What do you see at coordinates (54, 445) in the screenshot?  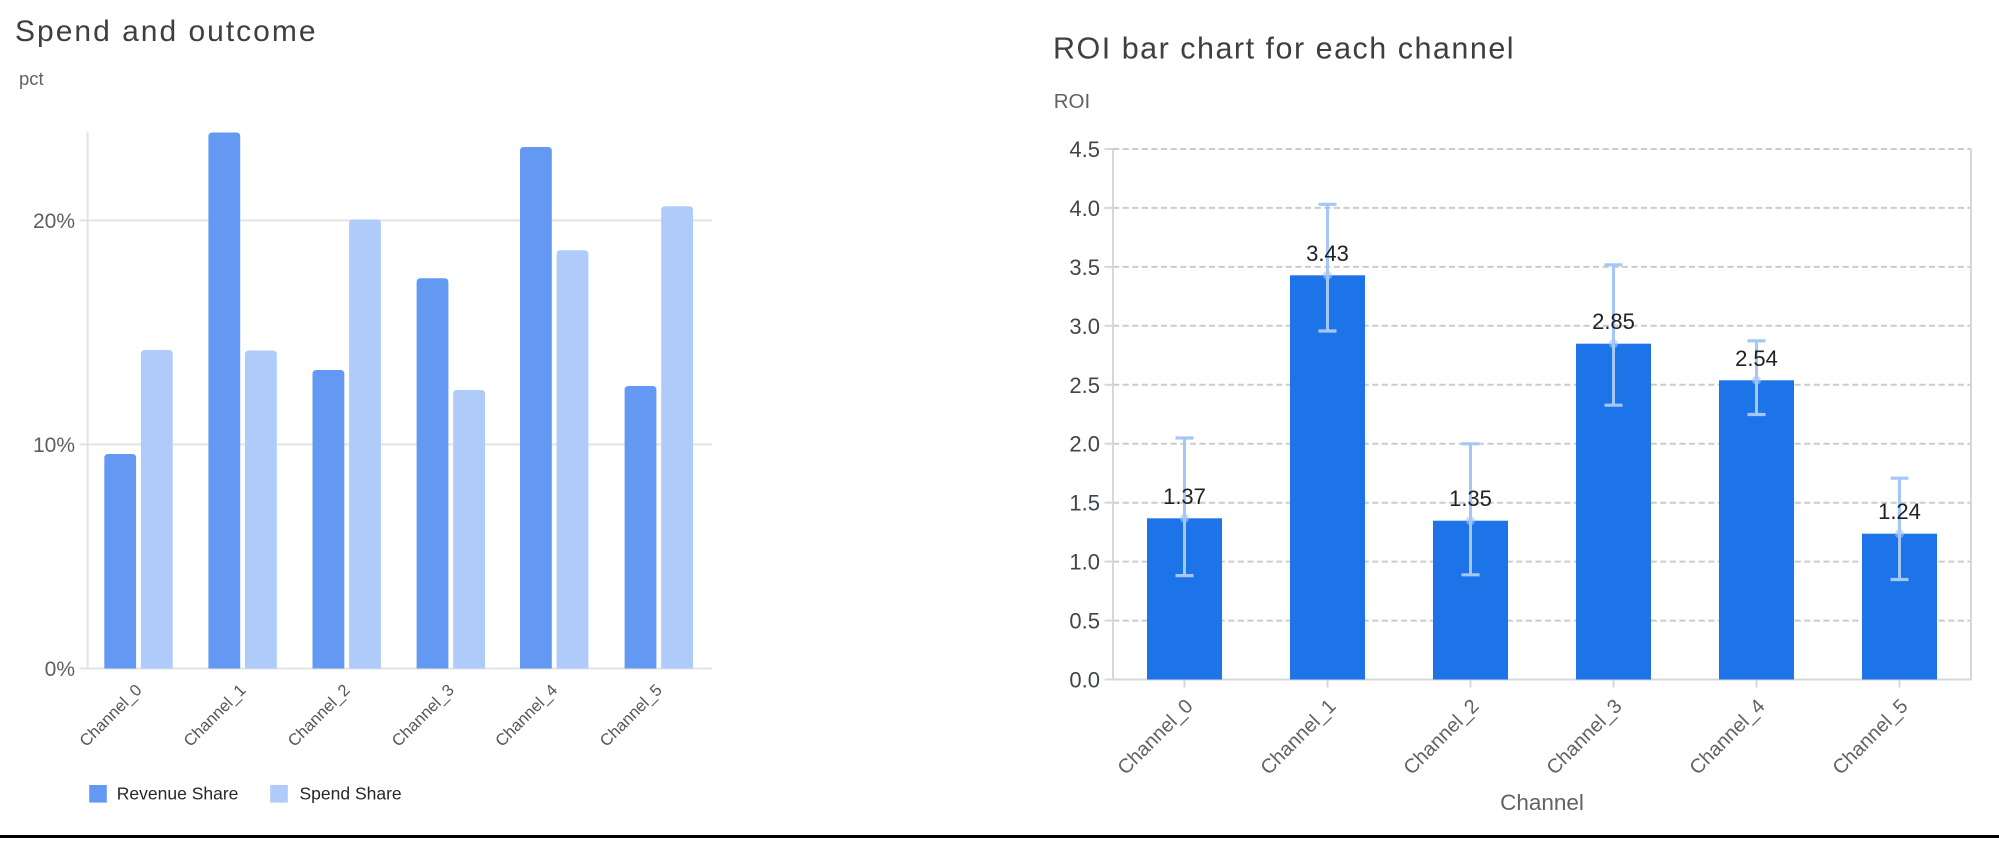 I see `svg-text: 10%` at bounding box center [54, 445].